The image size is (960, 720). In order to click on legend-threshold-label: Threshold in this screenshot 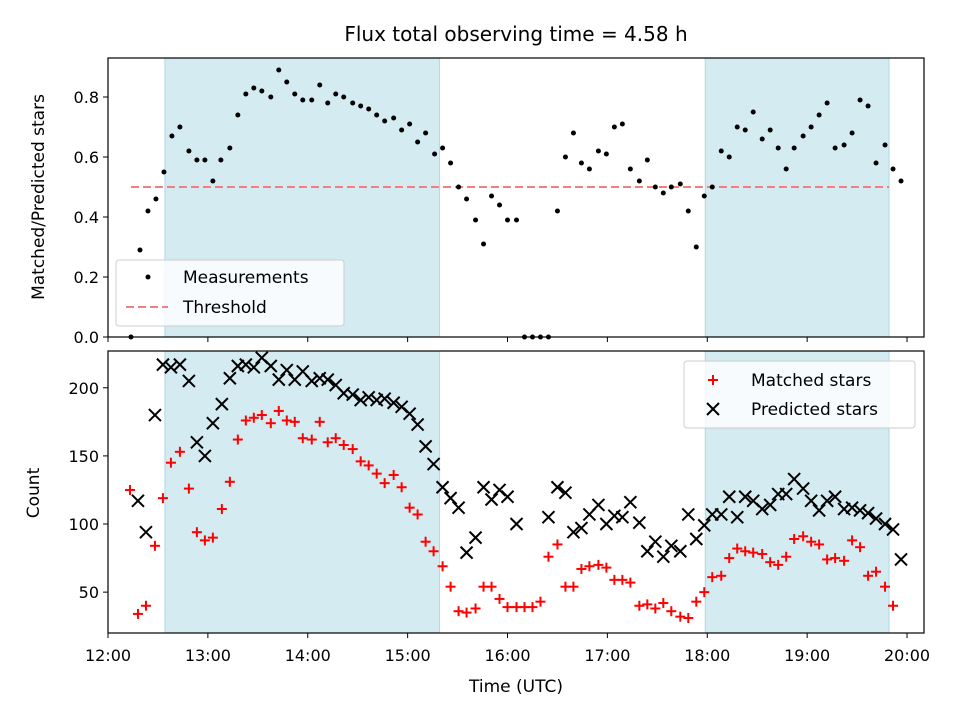, I will do `click(224, 308)`.